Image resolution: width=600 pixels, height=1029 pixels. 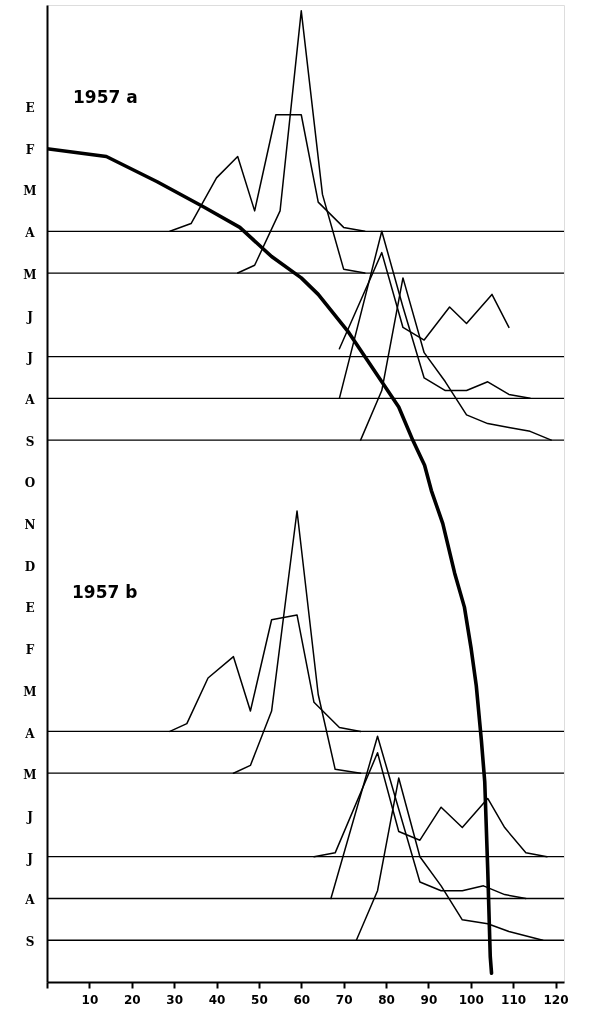 What do you see at coordinates (344, 999) in the screenshot?
I see `x-tick-label: 70` at bounding box center [344, 999].